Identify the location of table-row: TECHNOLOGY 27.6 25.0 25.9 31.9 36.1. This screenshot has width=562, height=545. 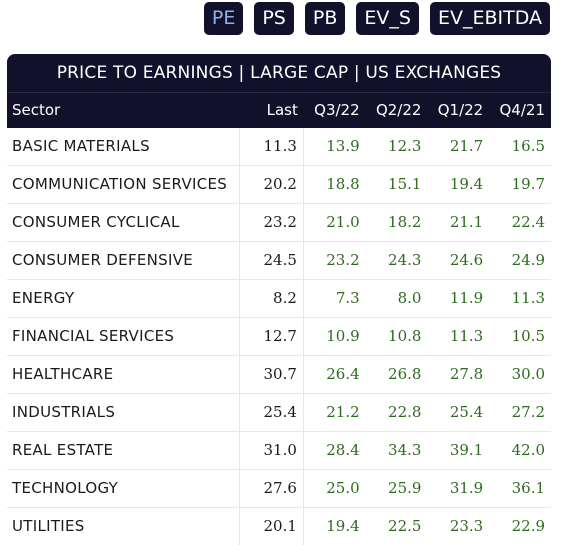
(279, 489).